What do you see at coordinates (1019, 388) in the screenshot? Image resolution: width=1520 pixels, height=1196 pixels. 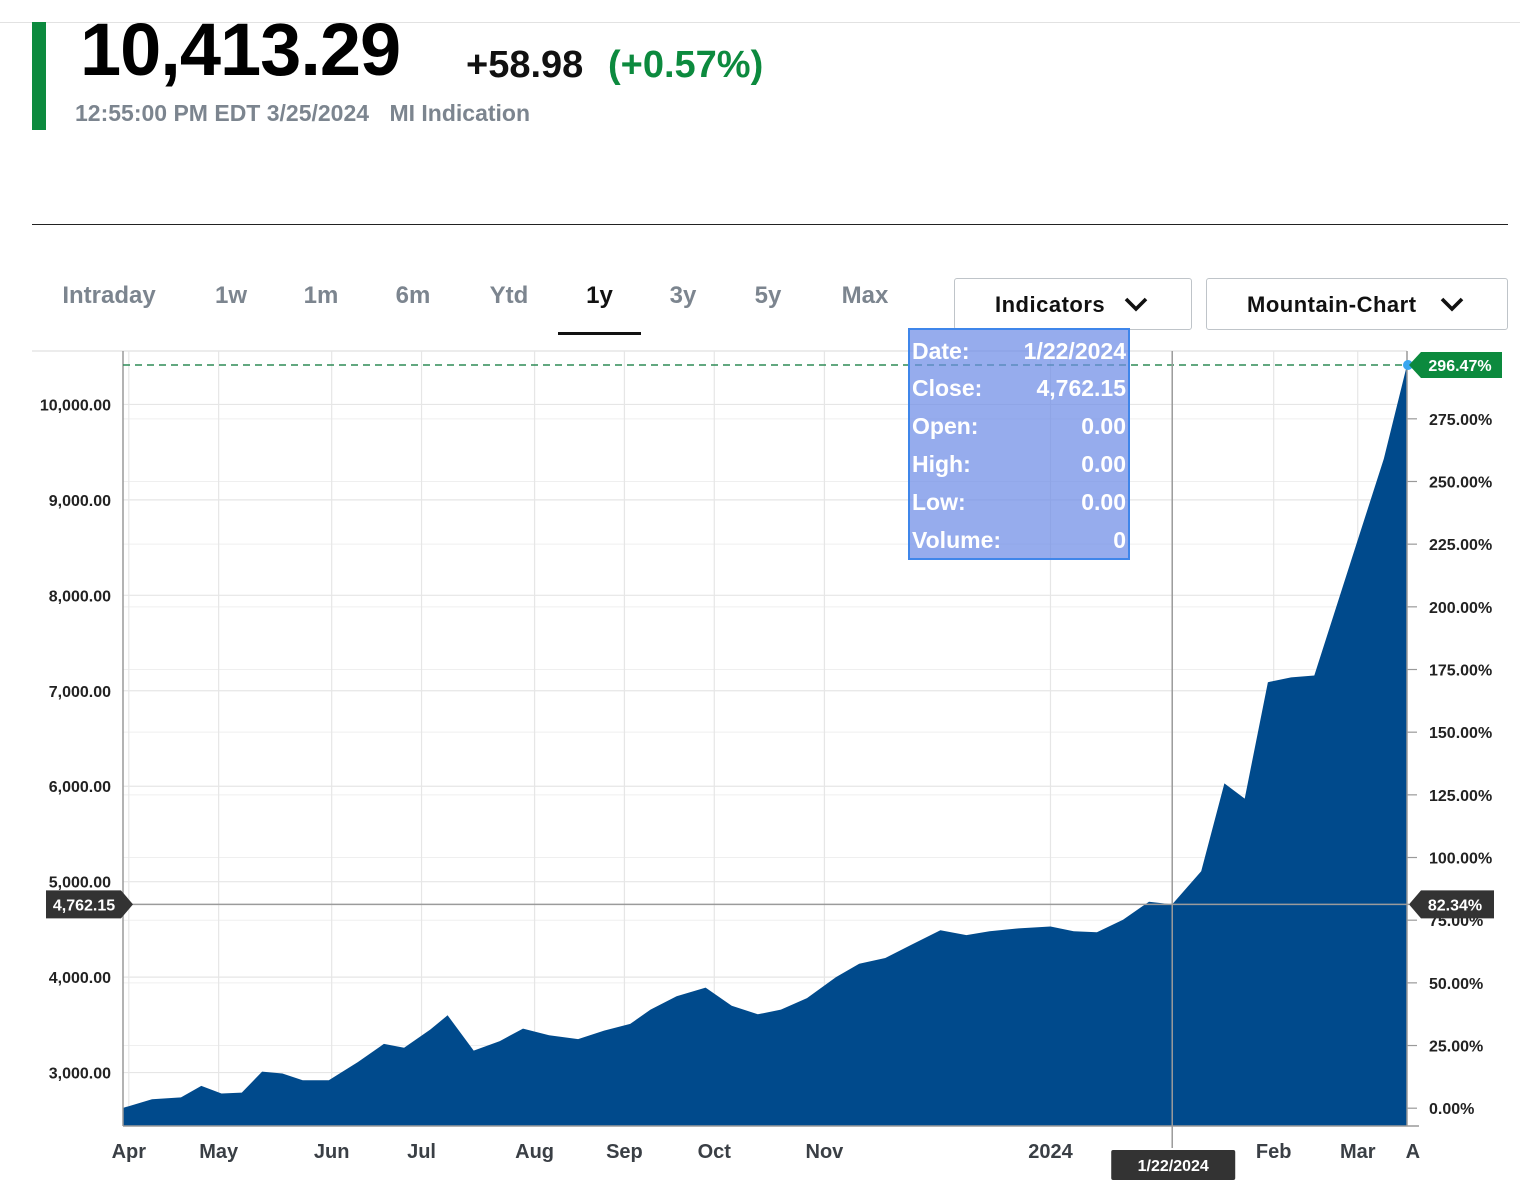 I see `tooltip-close-row: Close: 4,762.15` at bounding box center [1019, 388].